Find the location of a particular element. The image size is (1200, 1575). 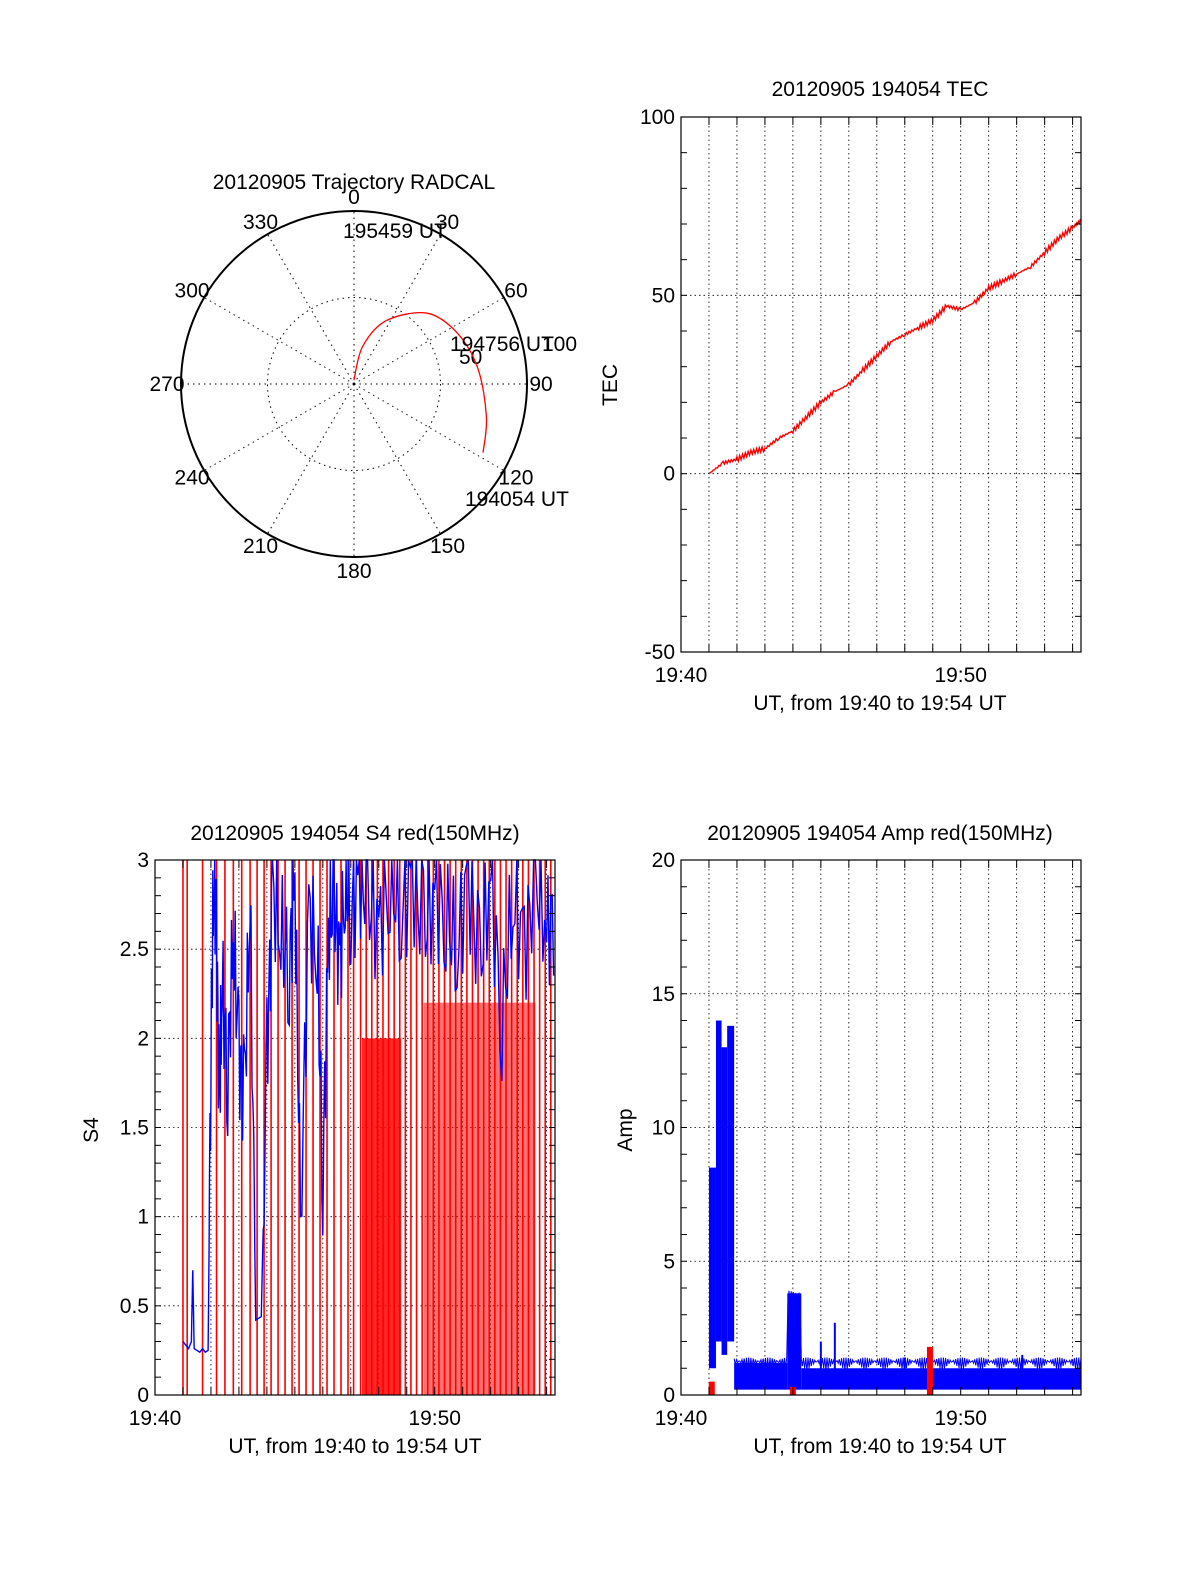

polar-angle-label: 150 is located at coordinates (447, 546).